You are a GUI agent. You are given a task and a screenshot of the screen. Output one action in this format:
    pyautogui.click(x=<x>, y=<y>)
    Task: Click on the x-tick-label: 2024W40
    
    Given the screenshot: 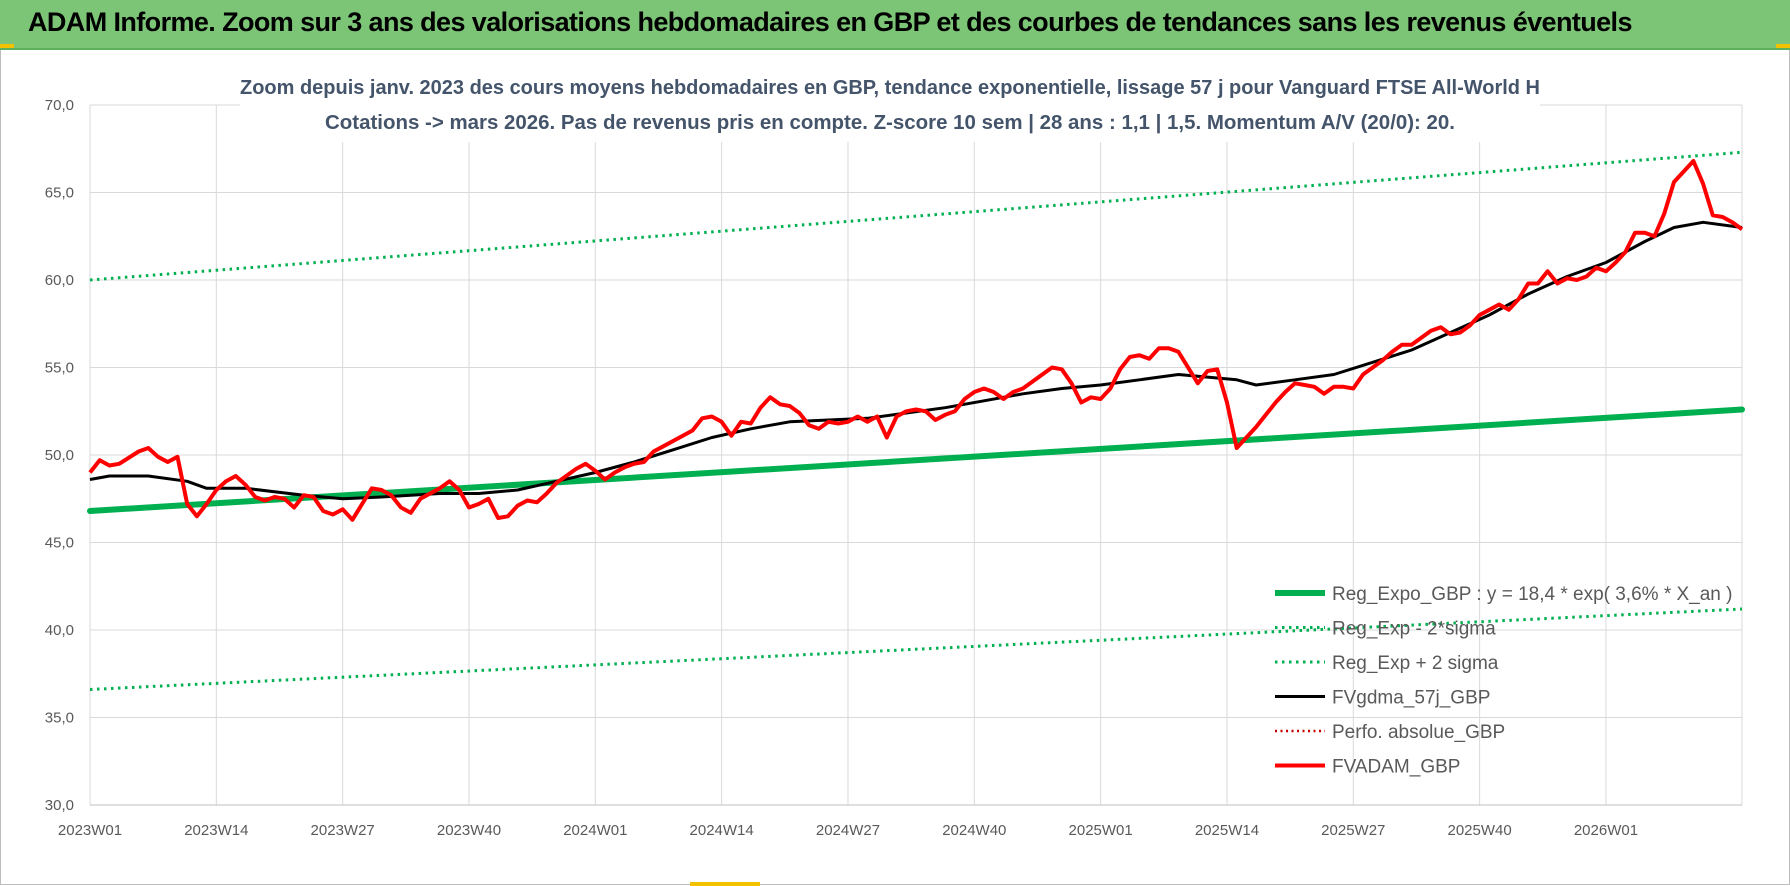 What is the action you would take?
    pyautogui.click(x=974, y=830)
    